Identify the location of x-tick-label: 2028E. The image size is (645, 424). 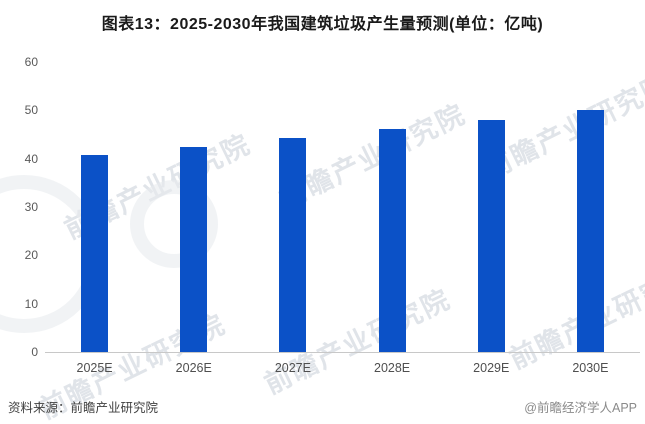
(392, 368).